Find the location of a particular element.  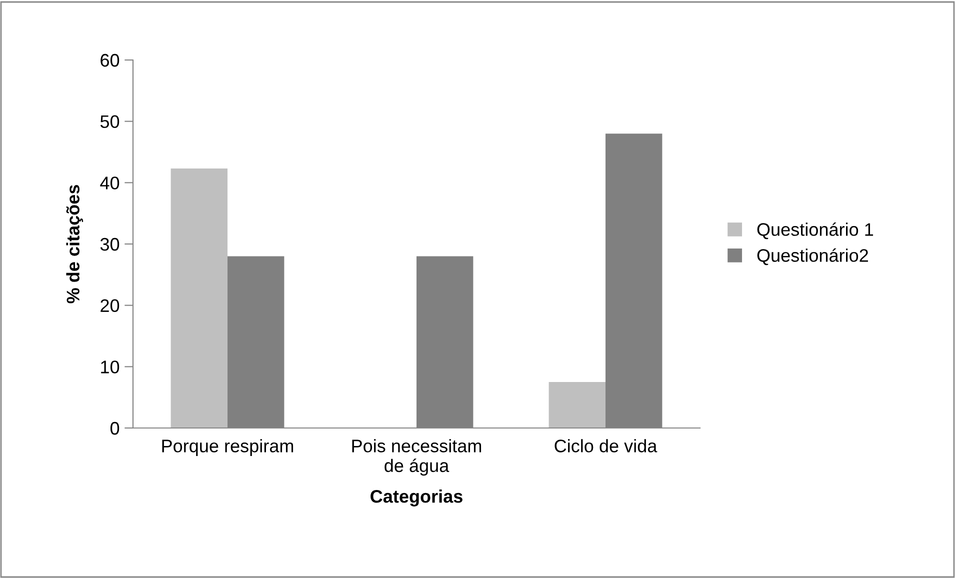

x-axis-title: Categorias is located at coordinates (416, 498).